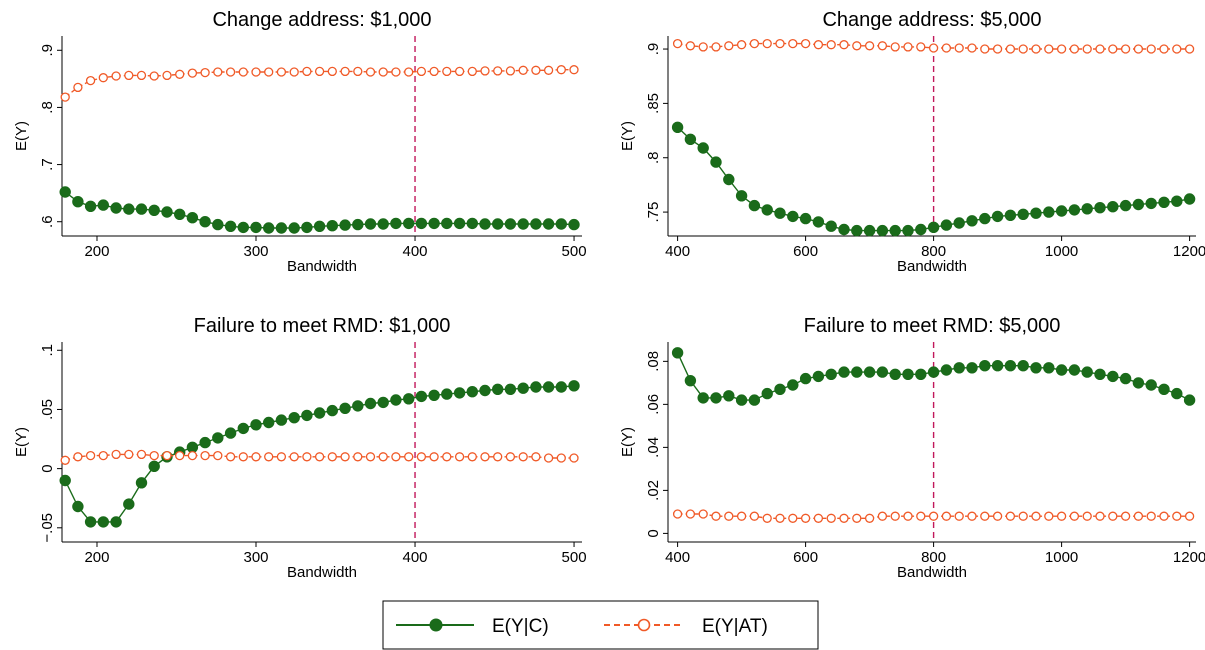 The height and width of the screenshot is (650, 1205). Describe the element at coordinates (322, 326) in the screenshot. I see `panel-title: Failure to meet RMD: $1,000` at that location.